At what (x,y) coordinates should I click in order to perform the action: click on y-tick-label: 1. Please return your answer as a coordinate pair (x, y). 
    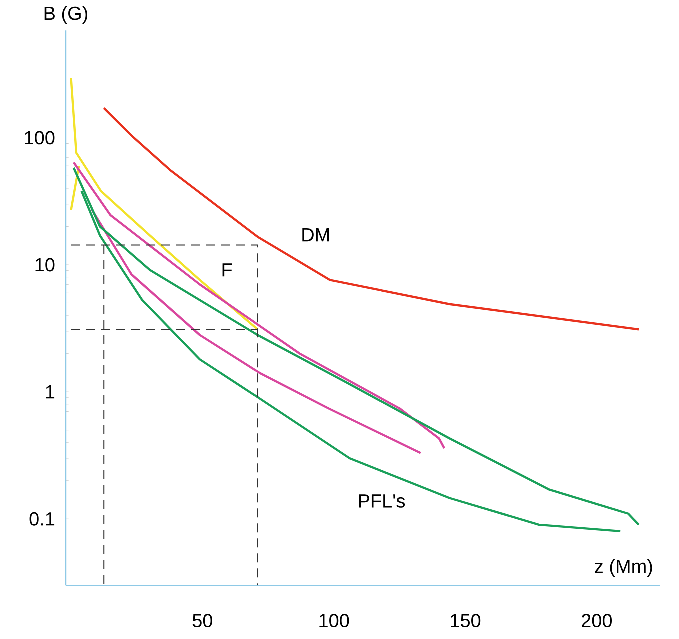
    Looking at the image, I should click on (50, 392).